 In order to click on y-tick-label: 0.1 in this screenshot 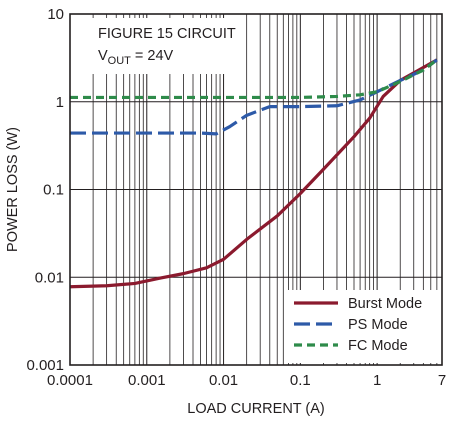, I will do `click(53, 190)`.